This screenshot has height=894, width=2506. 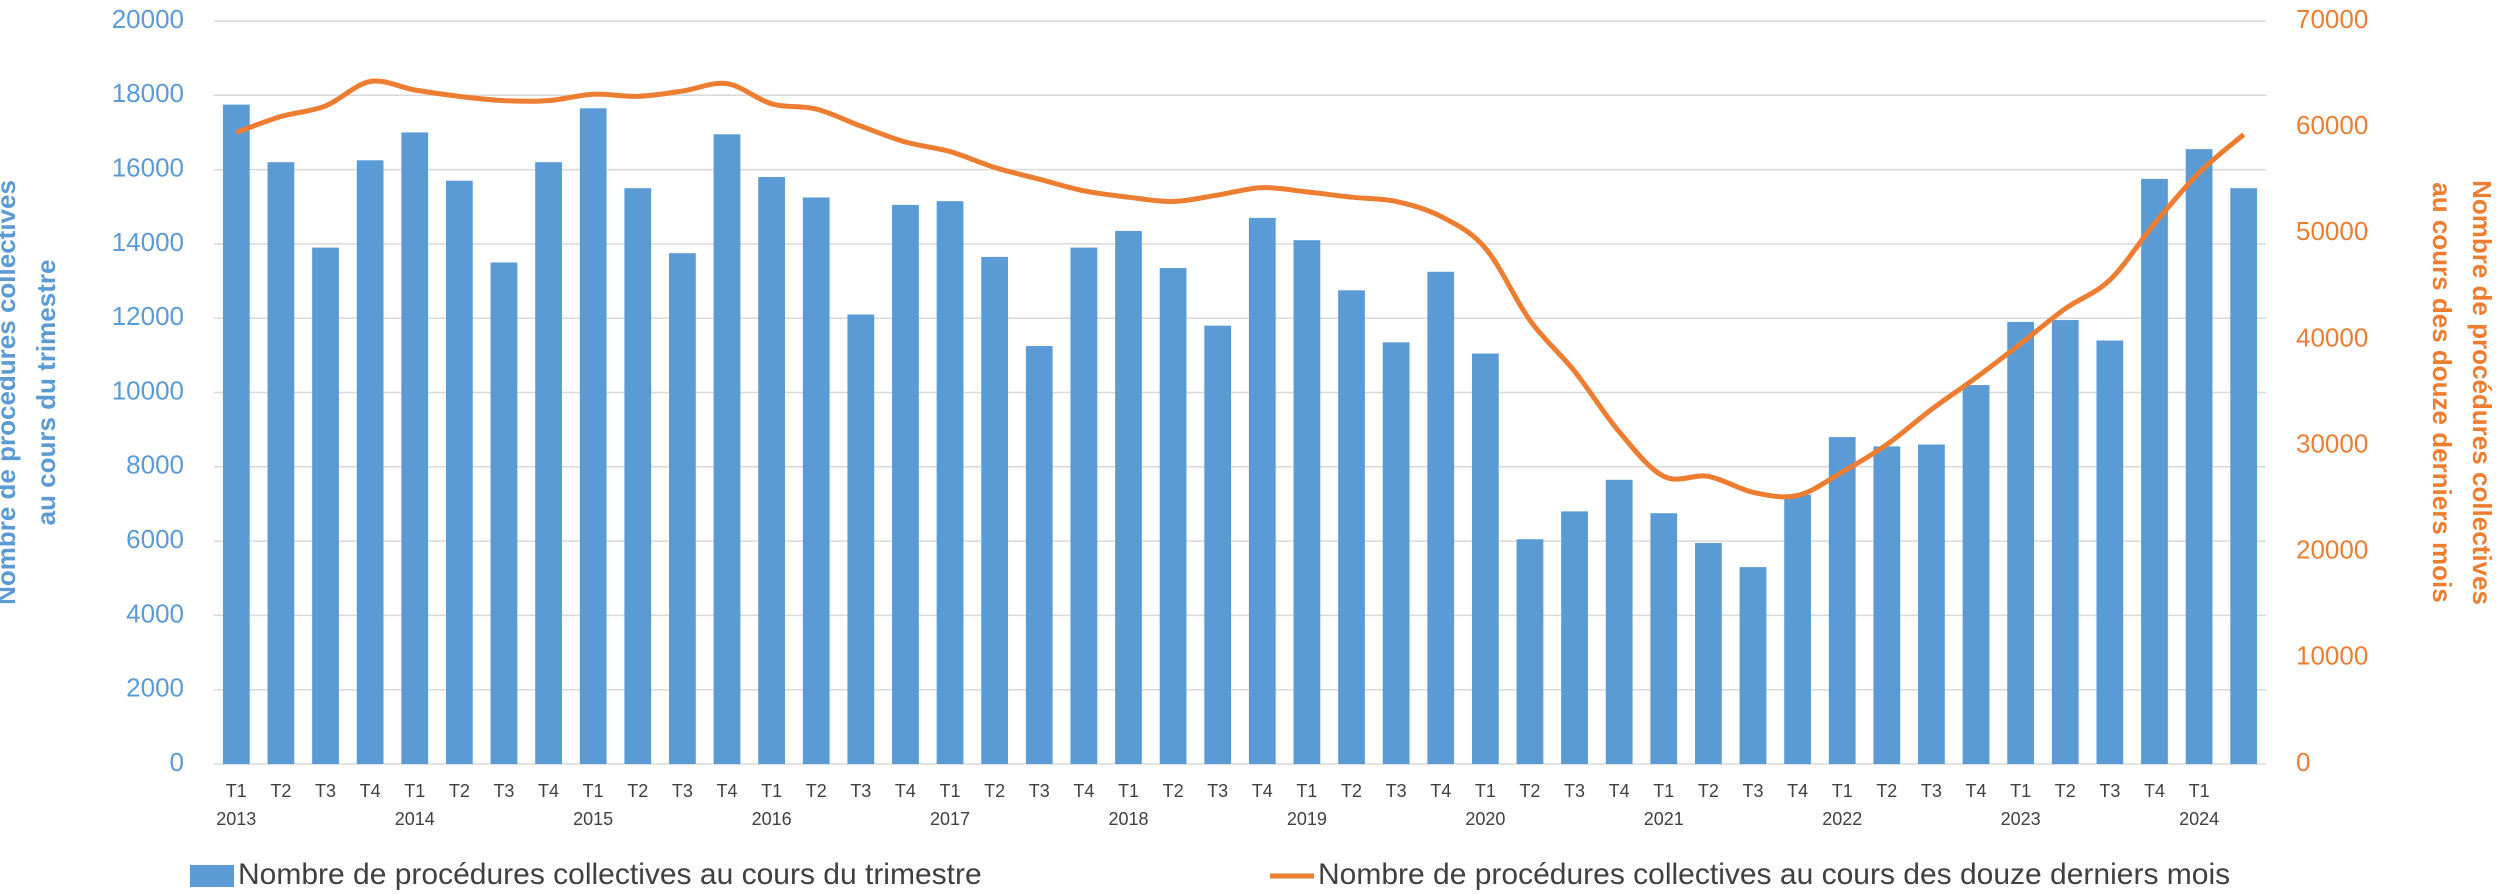 What do you see at coordinates (2332, 19) in the screenshot?
I see `y2-tick-label: 70000` at bounding box center [2332, 19].